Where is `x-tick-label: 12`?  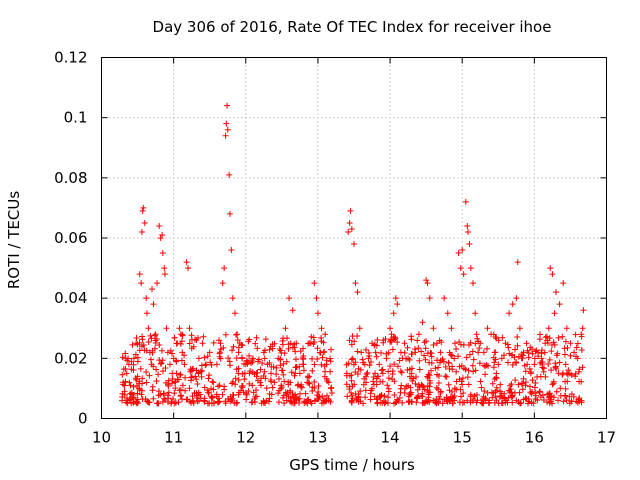
x-tick-label: 12 is located at coordinates (245, 438).